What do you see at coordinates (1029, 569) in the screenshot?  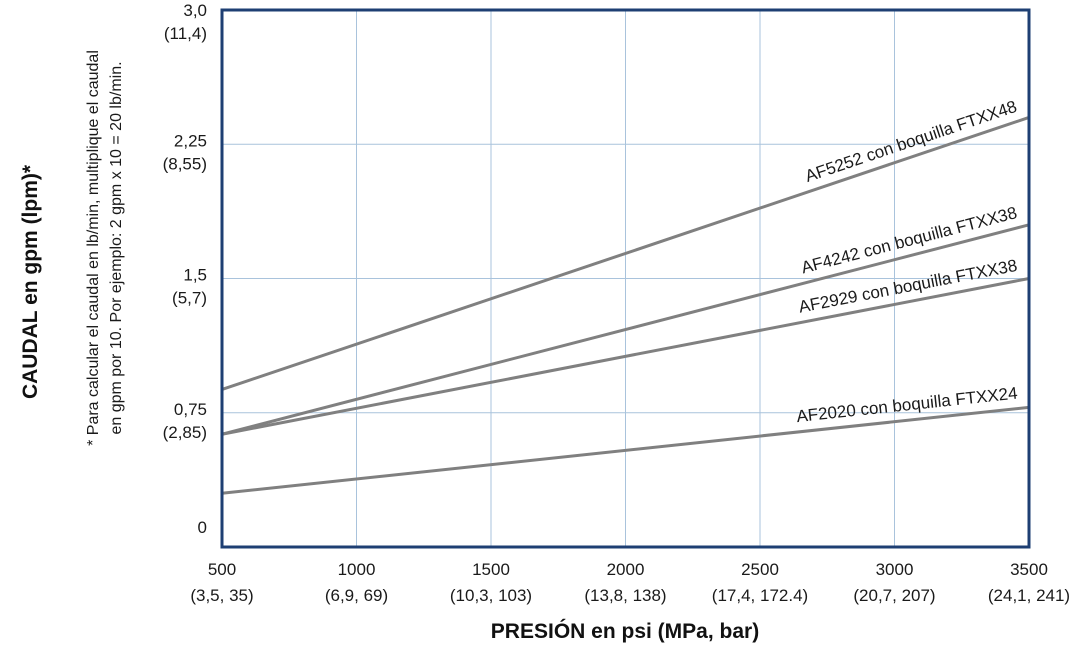 I see `x-tick-label: 3500` at bounding box center [1029, 569].